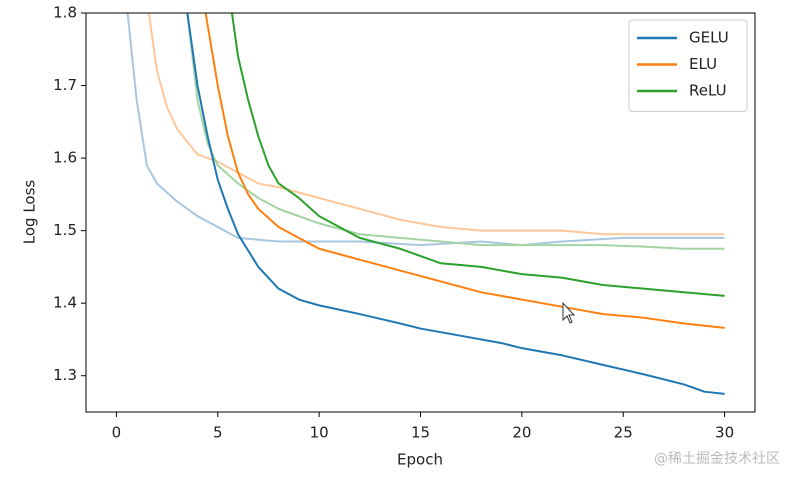 This screenshot has height=484, width=795. Describe the element at coordinates (65, 303) in the screenshot. I see `y-tick-label: 1.4` at that location.